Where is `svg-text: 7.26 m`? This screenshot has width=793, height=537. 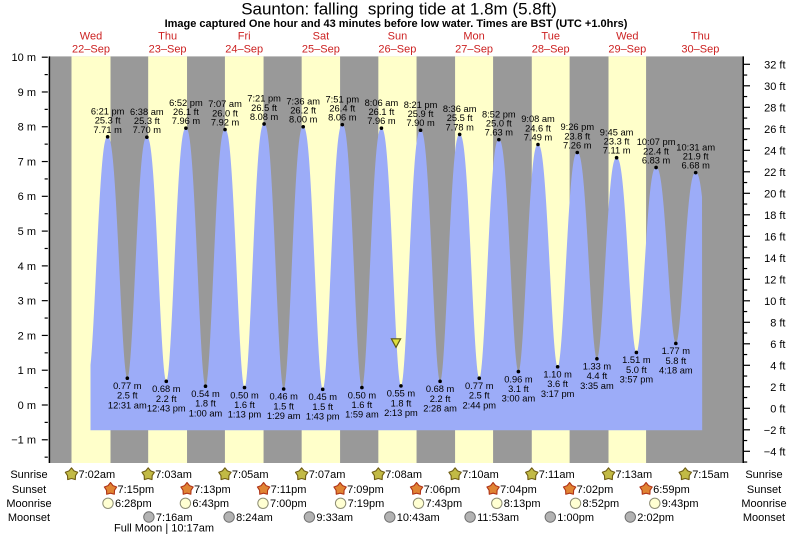
svg-text: 7.26 m is located at coordinates (577, 145).